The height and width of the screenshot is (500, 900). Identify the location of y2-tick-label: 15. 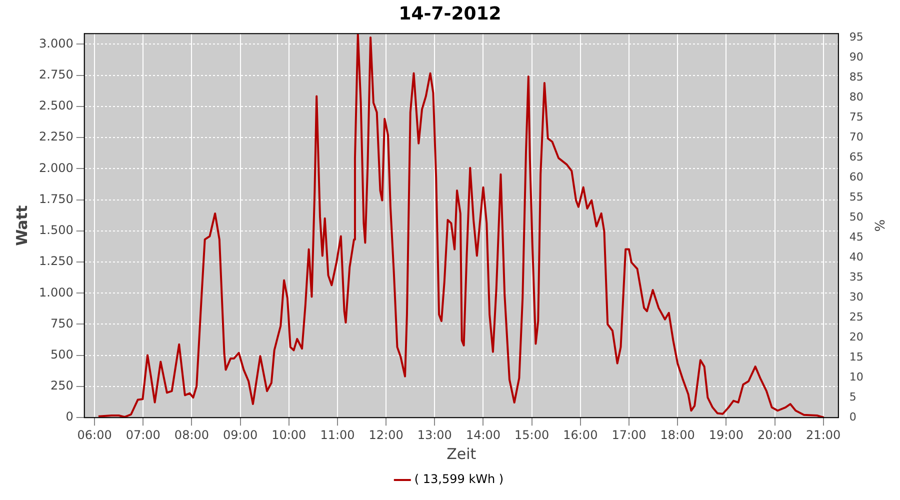
(856, 357).